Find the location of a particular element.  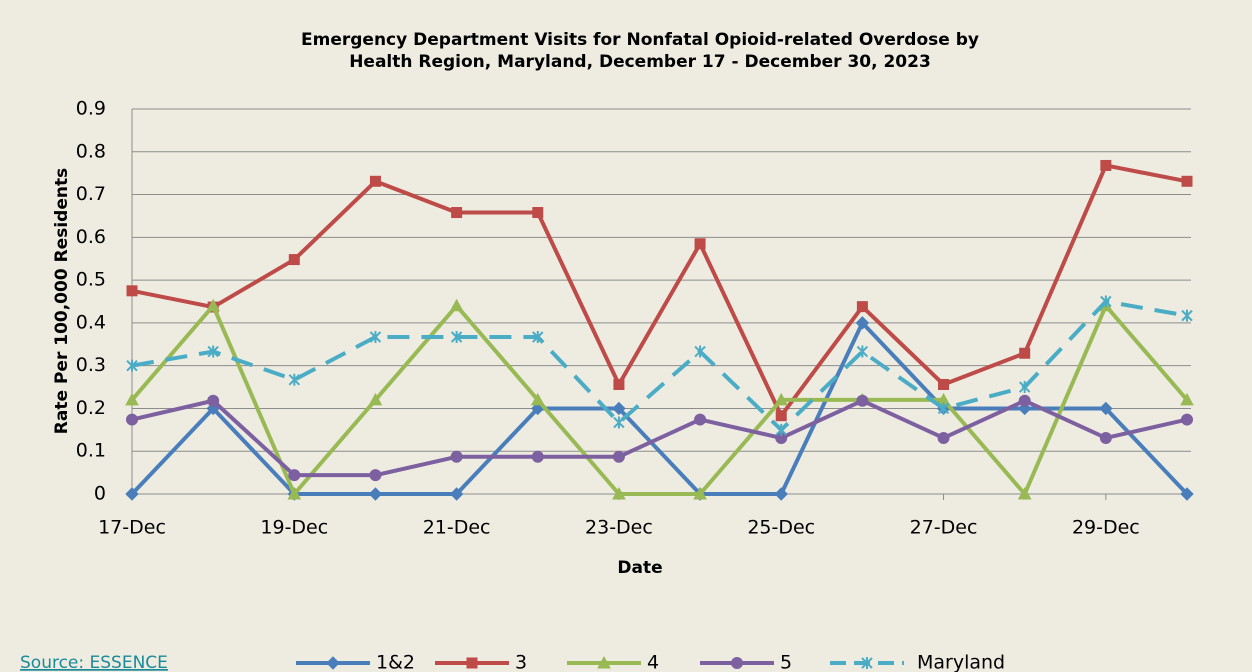

legend-label: 5 is located at coordinates (786, 662).